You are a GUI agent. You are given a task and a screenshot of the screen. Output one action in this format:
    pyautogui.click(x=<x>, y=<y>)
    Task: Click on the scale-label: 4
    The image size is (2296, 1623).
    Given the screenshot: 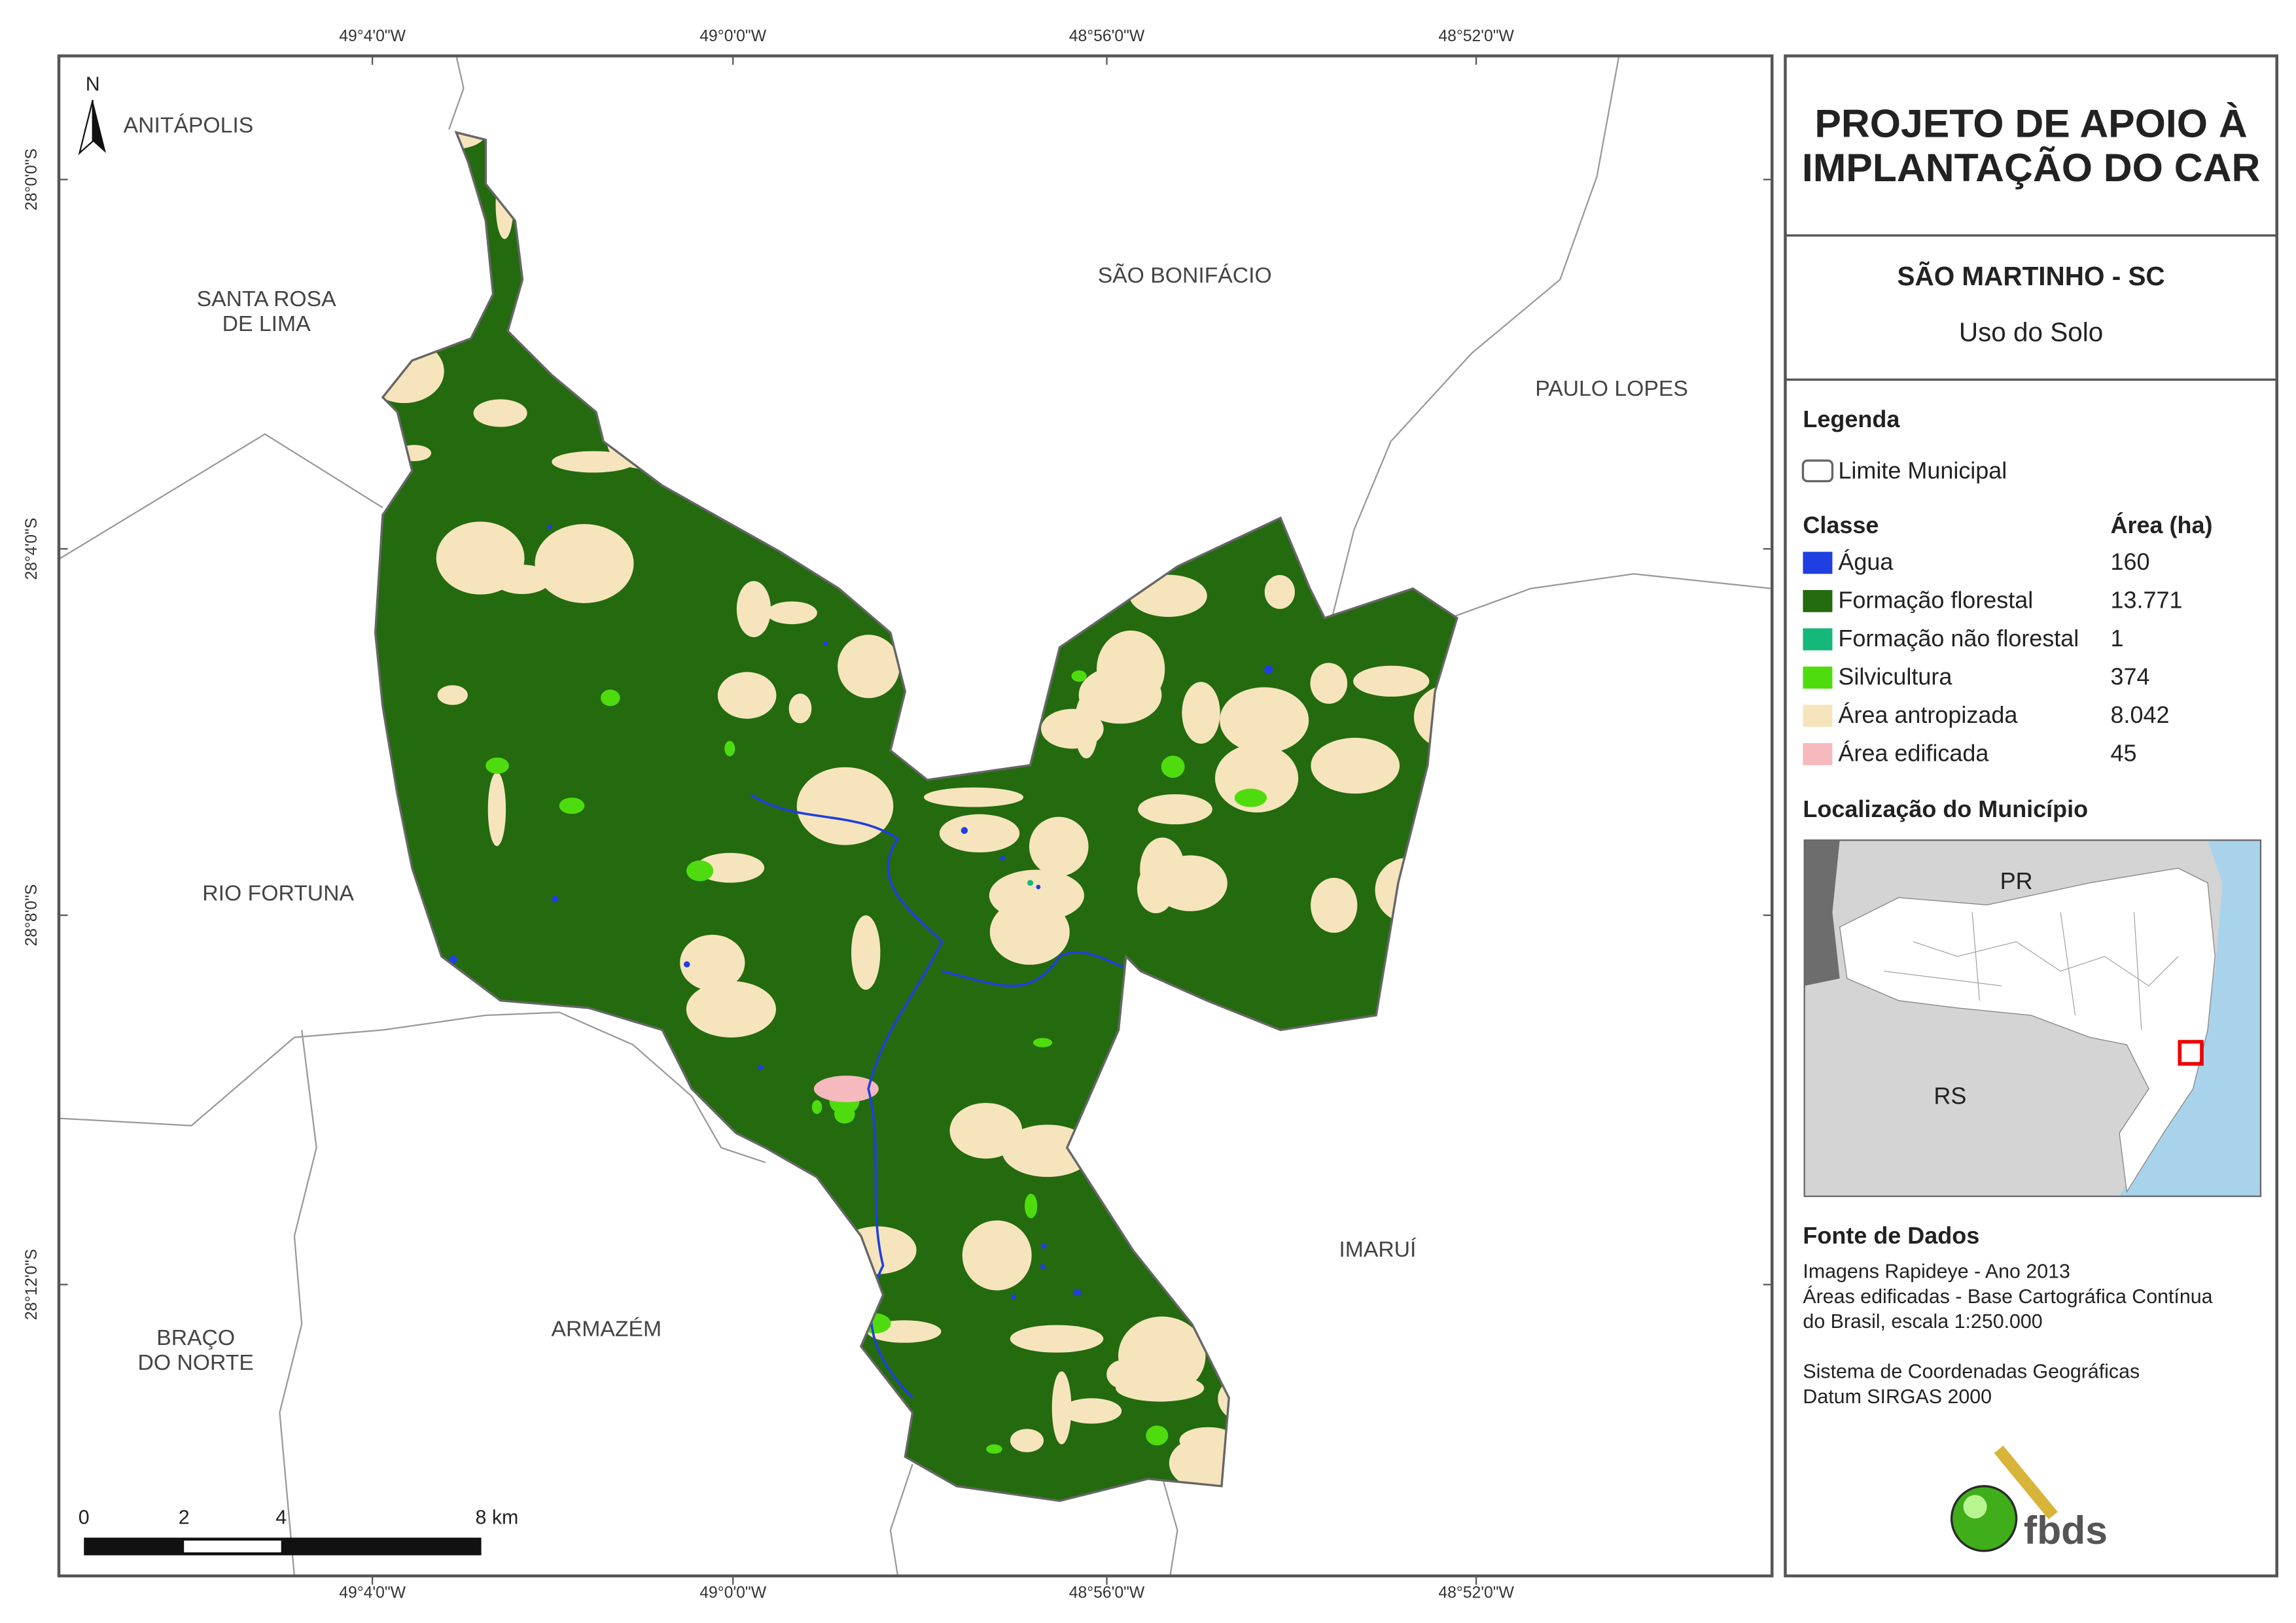 What is the action you would take?
    pyautogui.click(x=281, y=1518)
    